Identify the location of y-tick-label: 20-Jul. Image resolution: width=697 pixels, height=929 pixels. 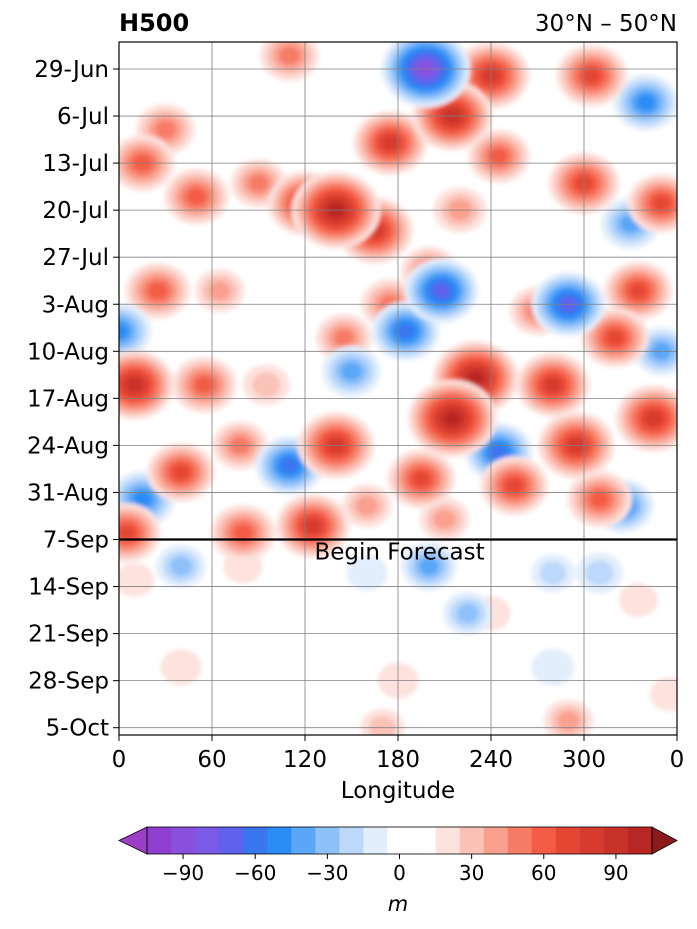
(75, 211).